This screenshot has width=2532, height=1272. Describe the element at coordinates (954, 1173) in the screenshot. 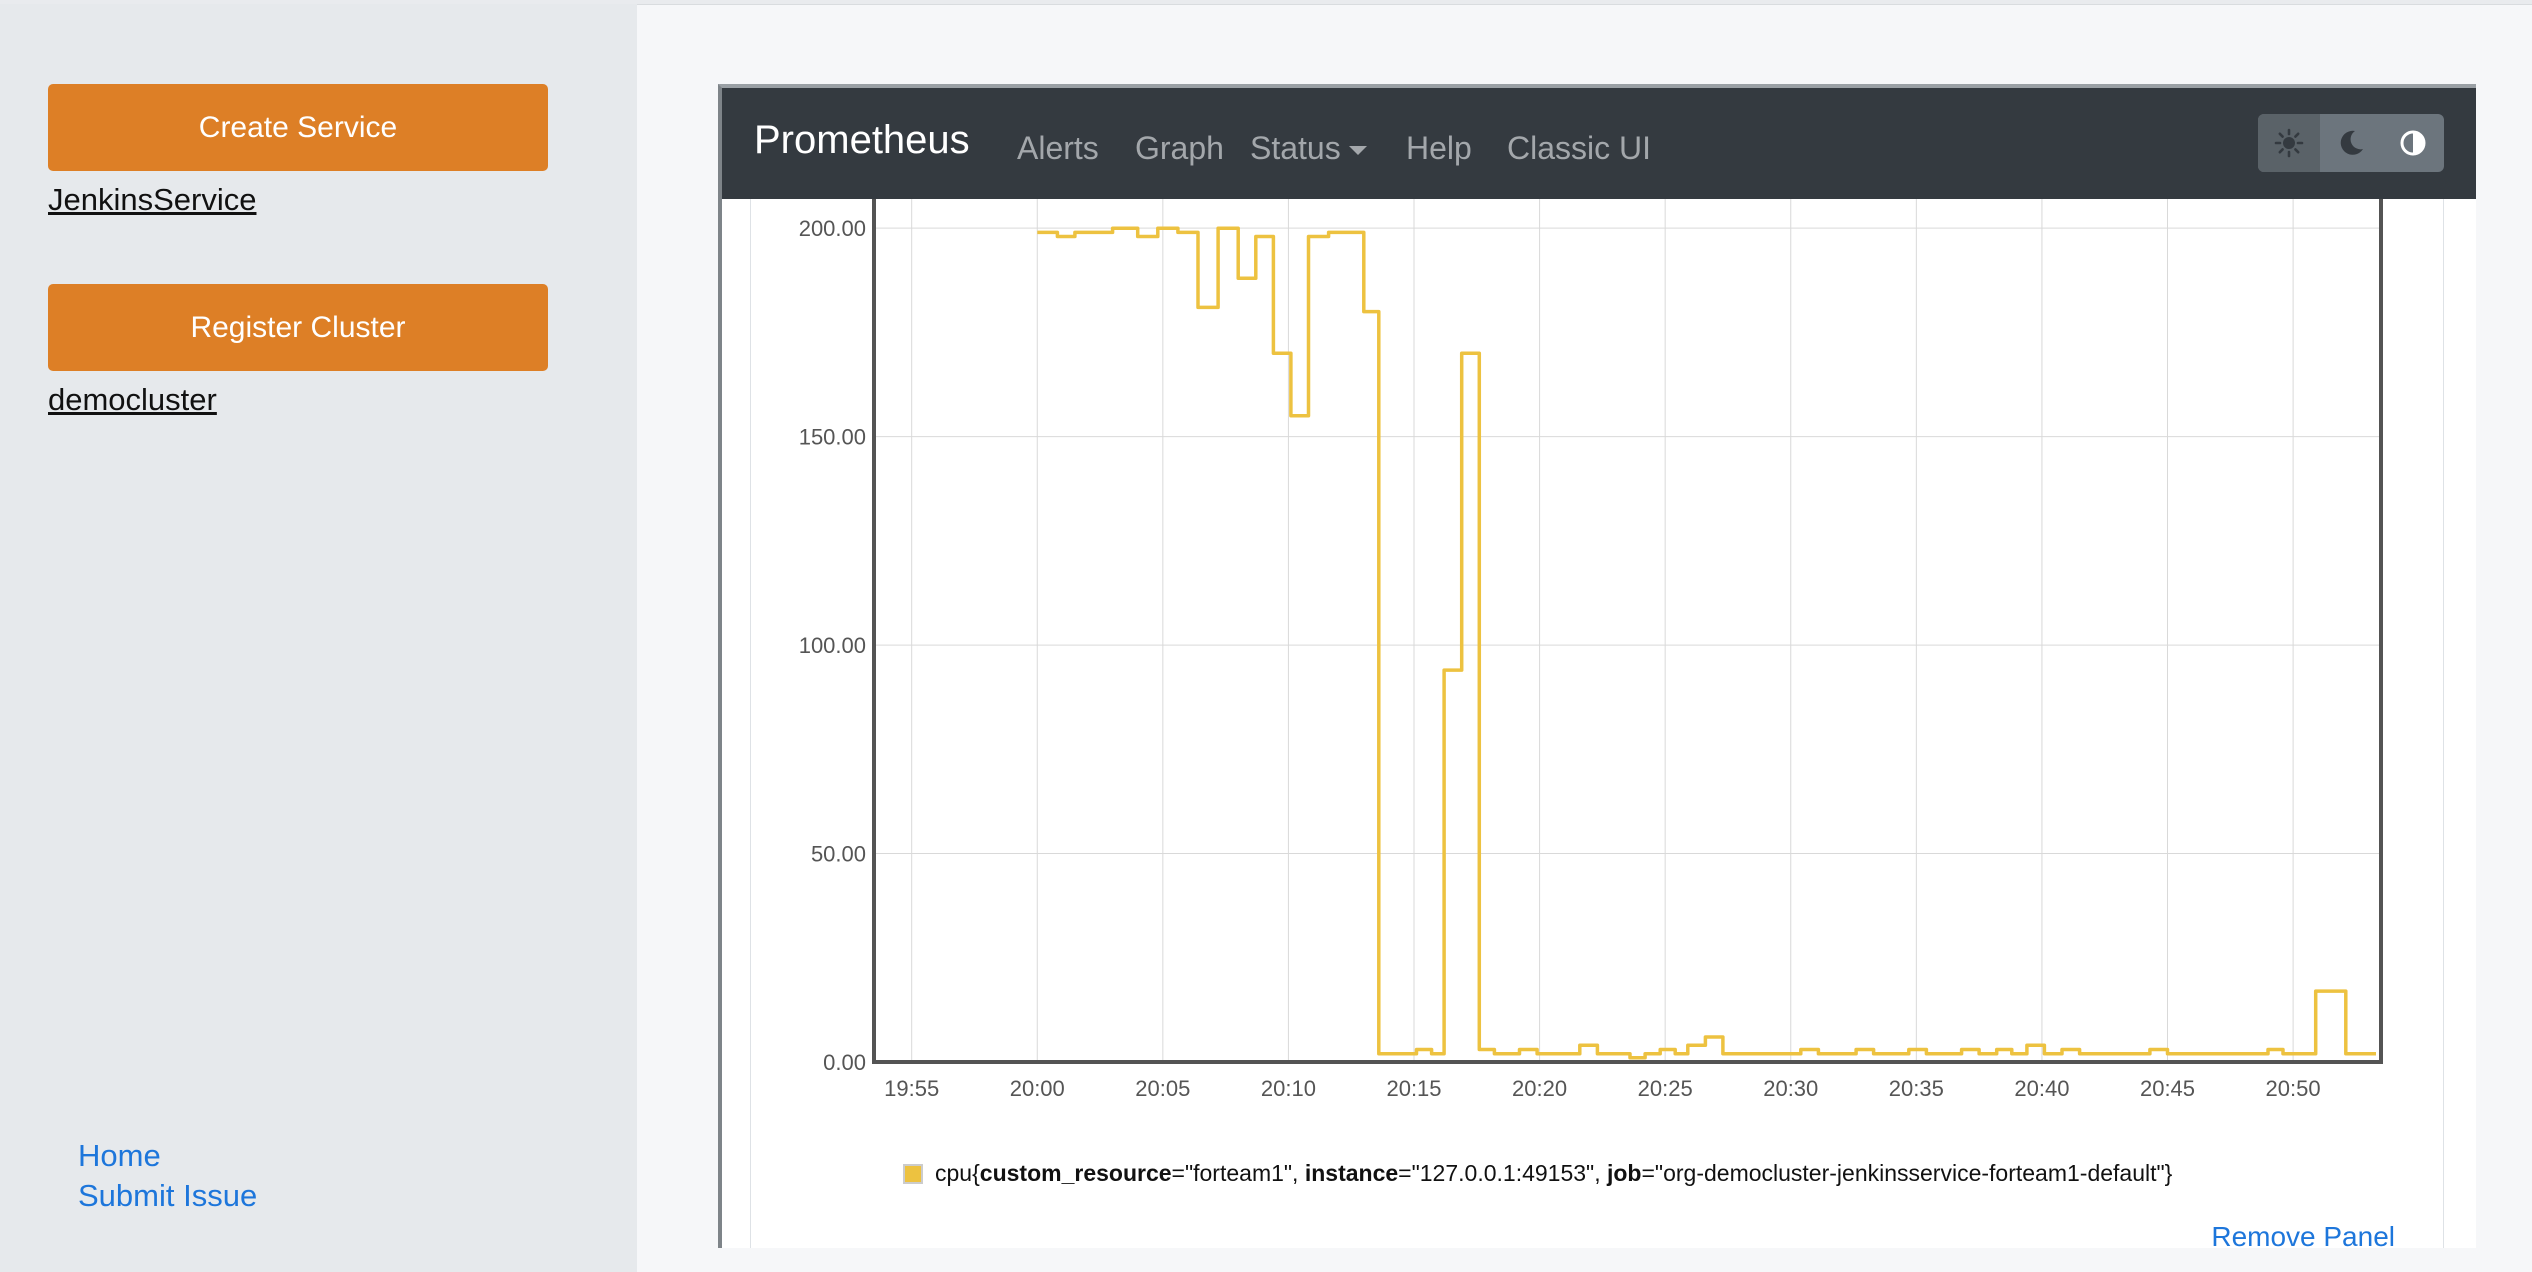

I see `legend-metric: cpu` at that location.